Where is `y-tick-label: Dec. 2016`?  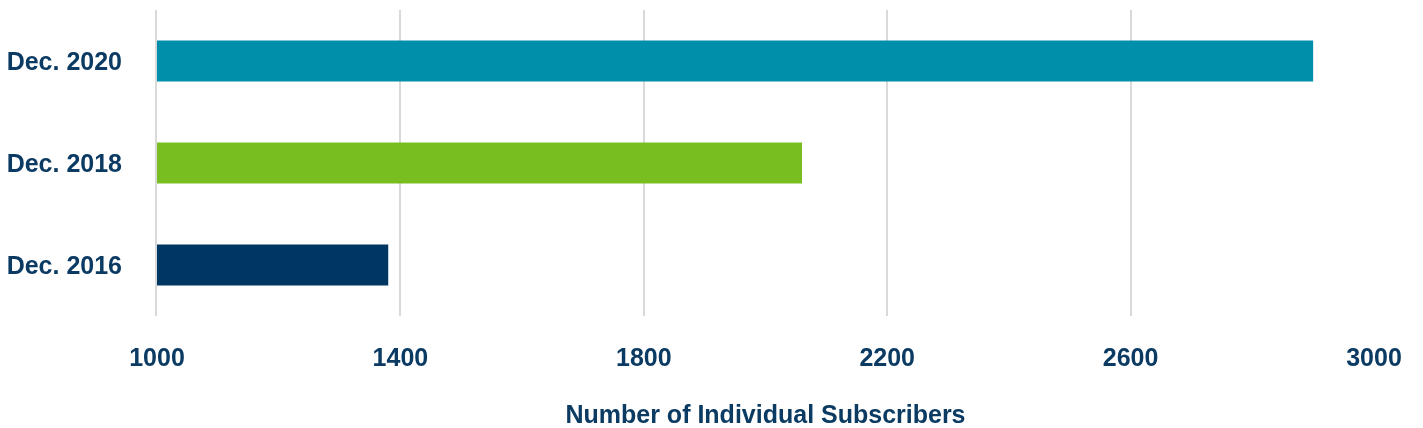
y-tick-label: Dec. 2016 is located at coordinates (64, 264).